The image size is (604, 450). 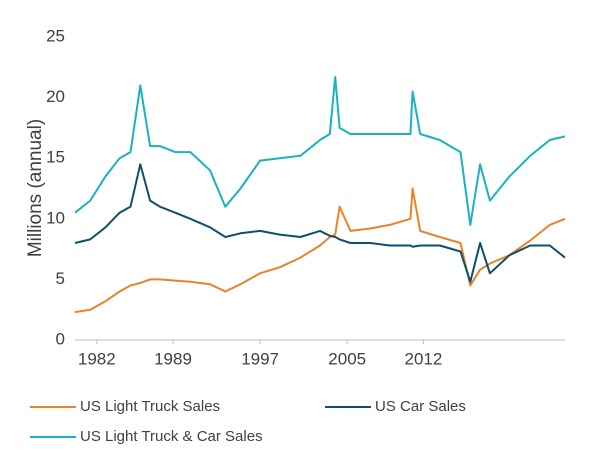 I want to click on y-tick-label: 15, so click(x=55, y=157).